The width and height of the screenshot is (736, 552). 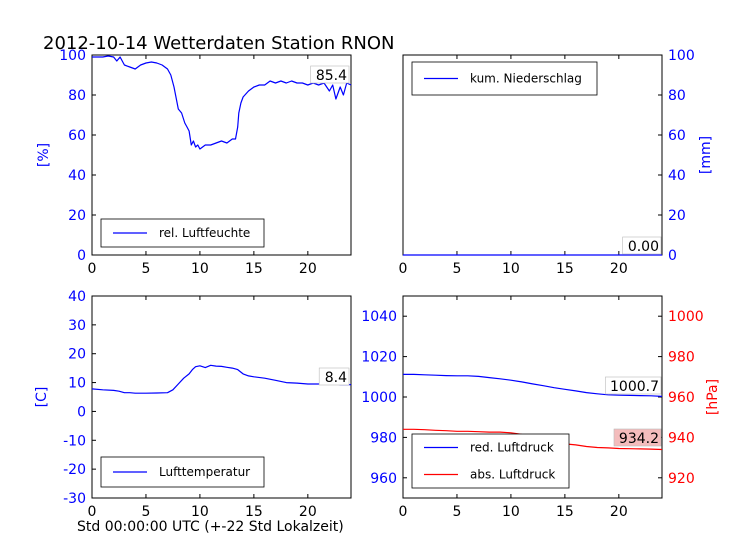 I want to click on pressure-y-axis-label: [hPa], so click(x=713, y=397).